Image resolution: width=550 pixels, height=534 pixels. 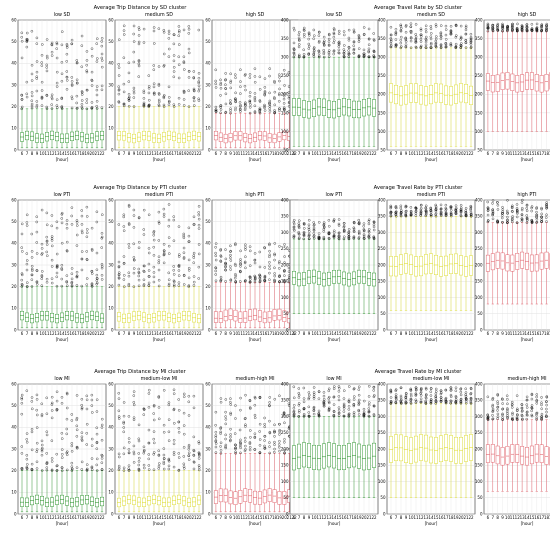 I want to click on x-tick-label: 6, so click(x=22, y=333).